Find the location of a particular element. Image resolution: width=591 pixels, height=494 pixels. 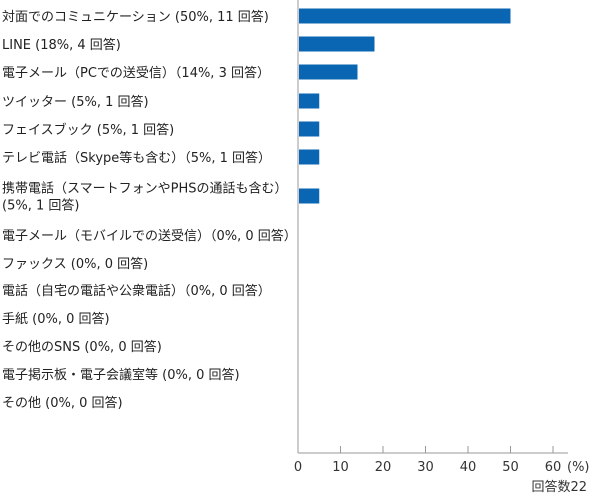

category-label: 携帯電話（スマートフォンやPHSの通話も含む） is located at coordinates (144, 189).